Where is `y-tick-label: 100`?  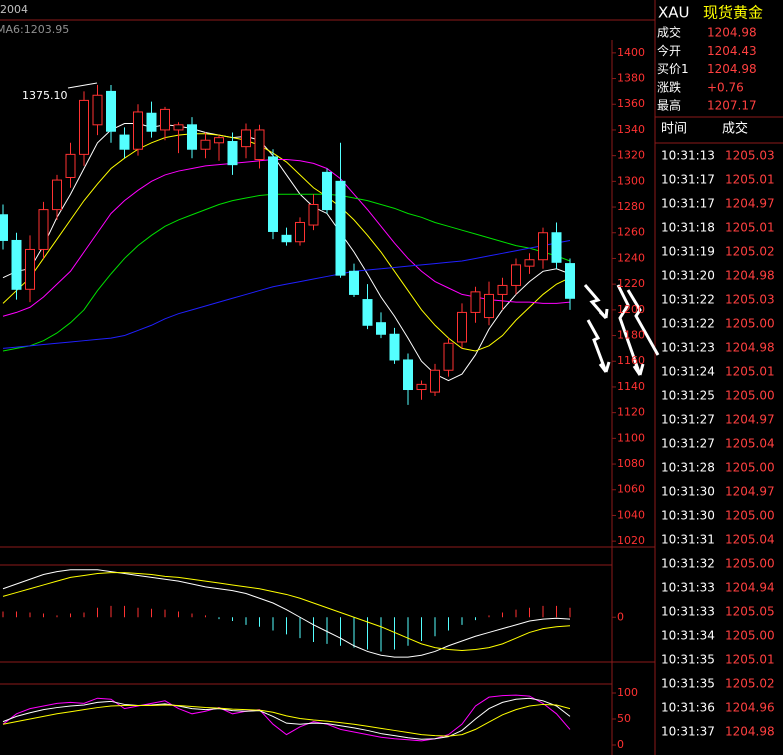 y-tick-label: 100 is located at coordinates (627, 692).